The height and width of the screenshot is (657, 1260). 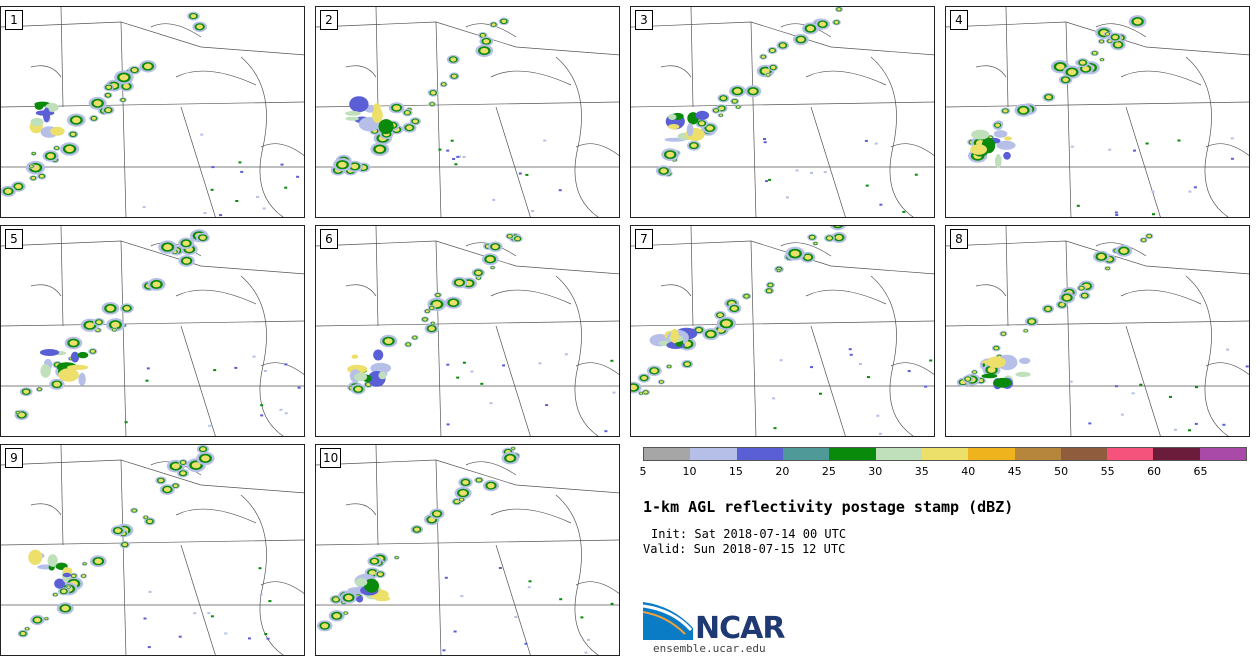 I want to click on panel-label: 3, so click(x=644, y=20).